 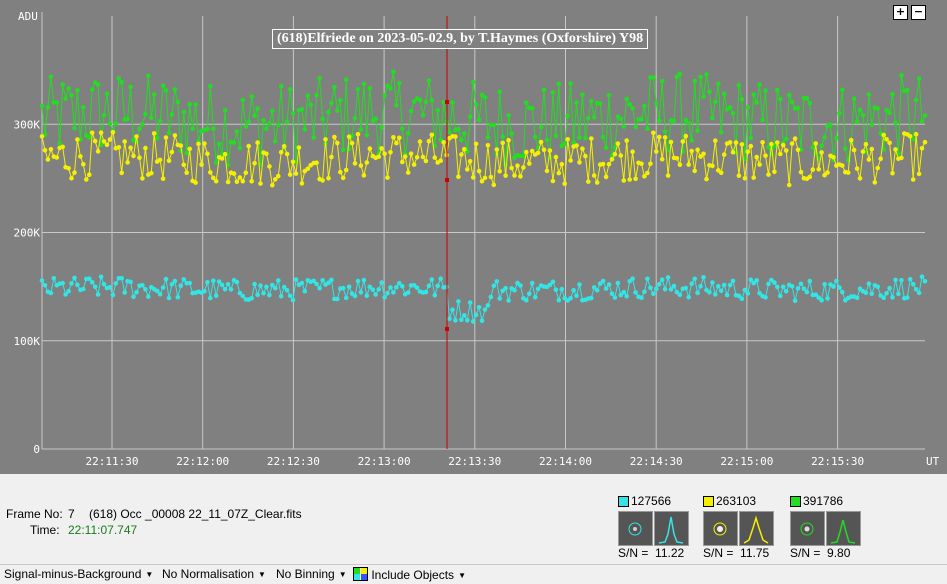 What do you see at coordinates (208, 574) in the screenshot?
I see `normalisation-label: No Normalisation` at bounding box center [208, 574].